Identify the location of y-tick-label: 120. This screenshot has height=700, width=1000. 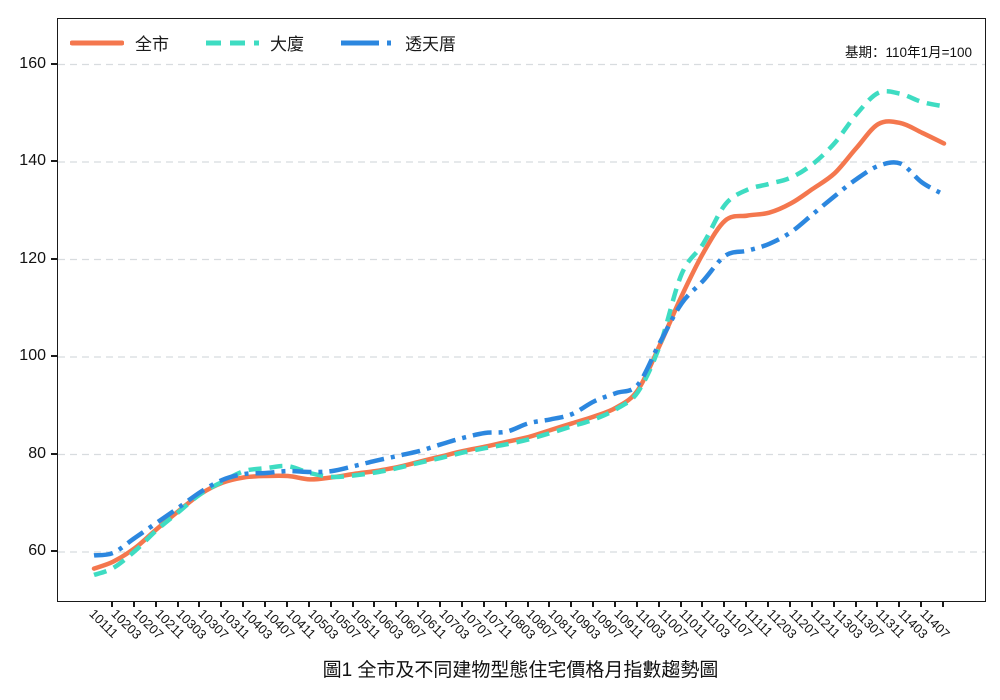
(32, 258).